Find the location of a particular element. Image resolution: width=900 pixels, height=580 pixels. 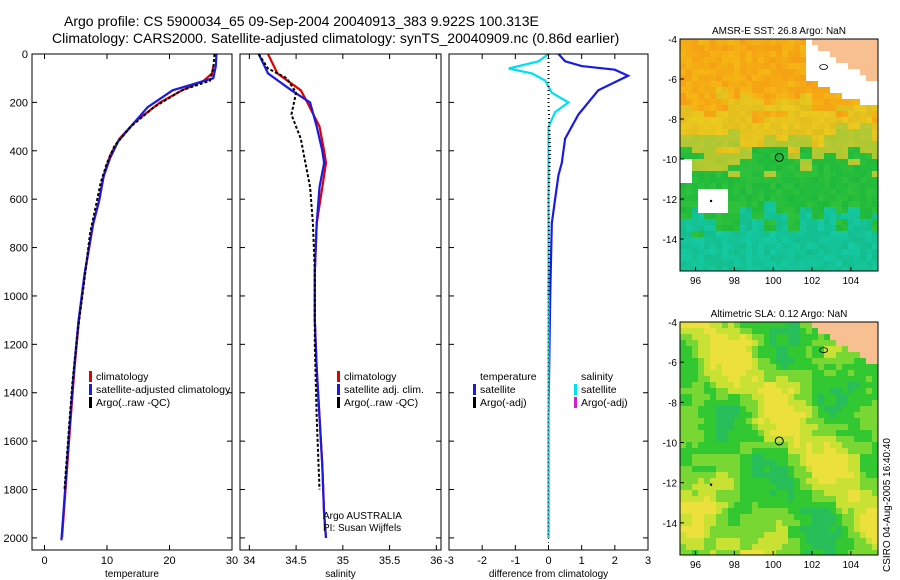

salinity-xtick-label: 34 is located at coordinates (249, 561).